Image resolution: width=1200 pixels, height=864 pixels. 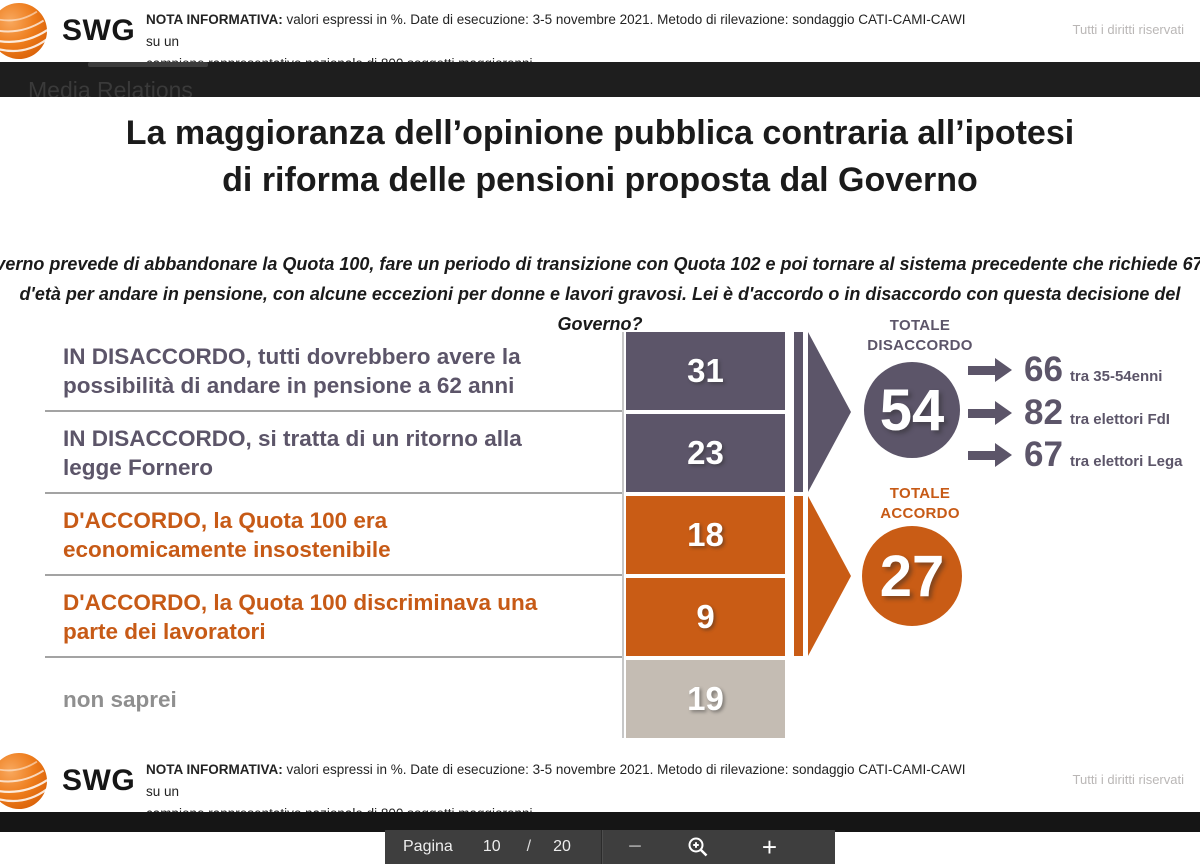 I want to click on bar-disaccordo-fornero: 23, so click(x=705, y=453).